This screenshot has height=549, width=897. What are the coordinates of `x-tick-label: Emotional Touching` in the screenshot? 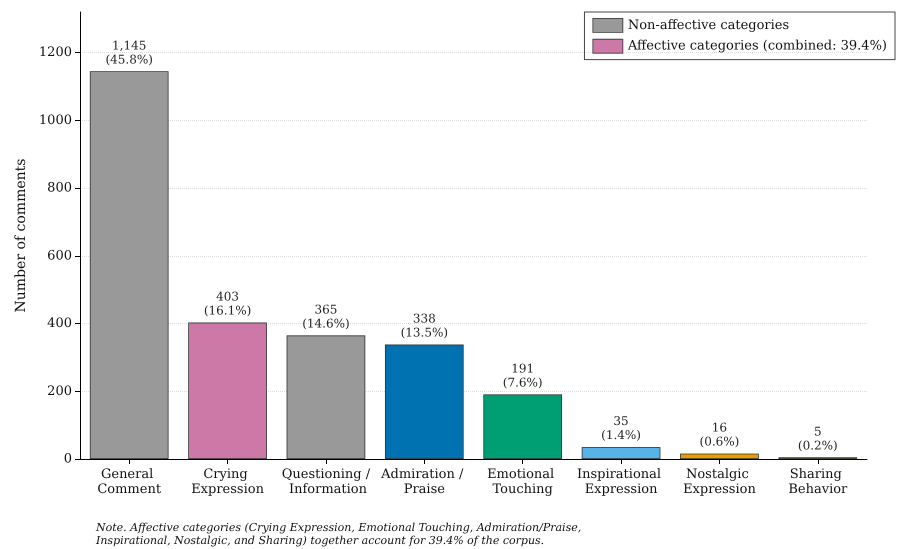 It's located at (522, 482).